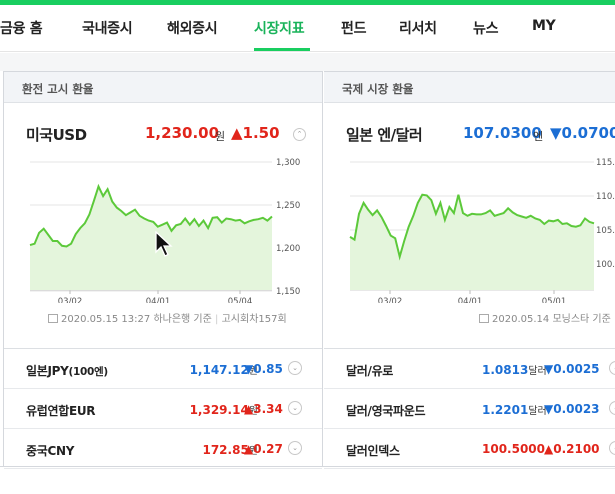 This screenshot has height=494, width=615. What do you see at coordinates (582, 133) in the screenshot?
I see `rate-change: ▼0.0700` at bounding box center [582, 133].